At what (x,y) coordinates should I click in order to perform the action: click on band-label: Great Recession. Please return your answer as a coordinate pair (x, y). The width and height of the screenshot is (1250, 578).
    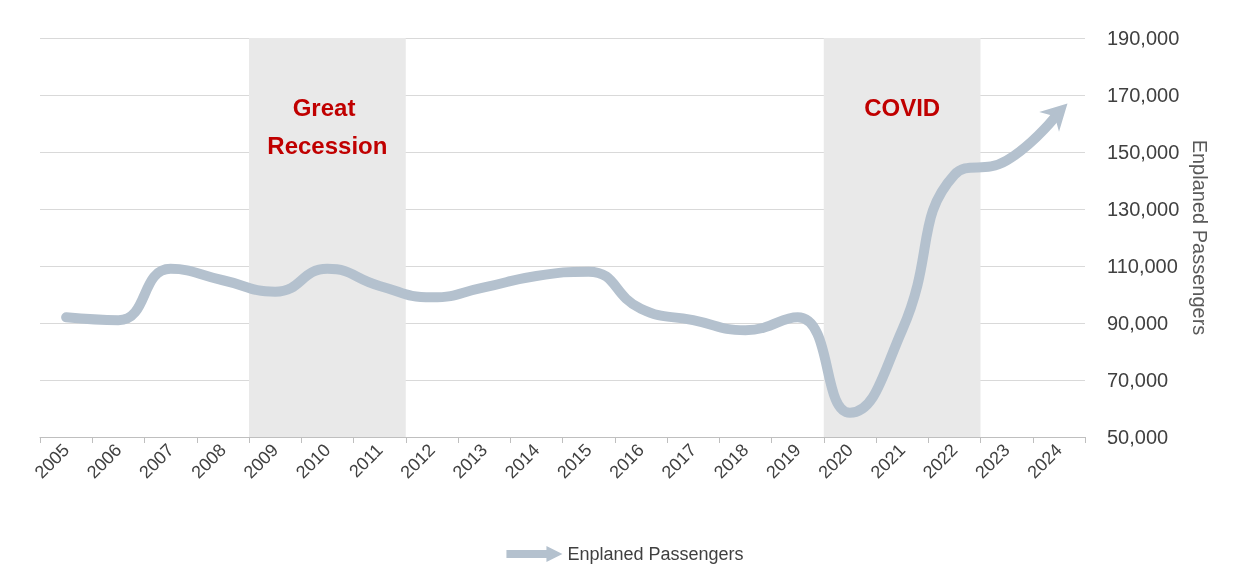
    Looking at the image, I should click on (327, 126).